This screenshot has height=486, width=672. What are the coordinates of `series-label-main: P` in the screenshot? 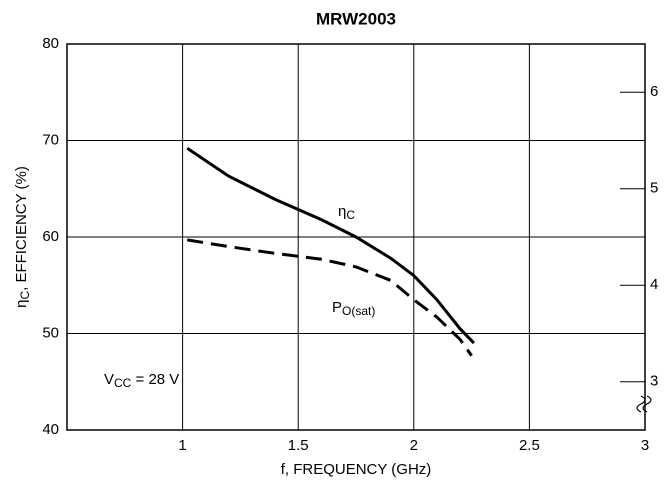 It's located at (337, 307).